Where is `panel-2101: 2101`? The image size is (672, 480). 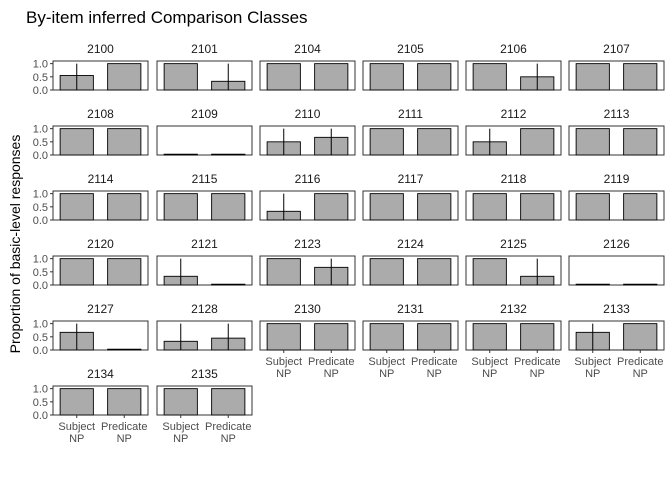
panel-2101: 2101 is located at coordinates (204, 66).